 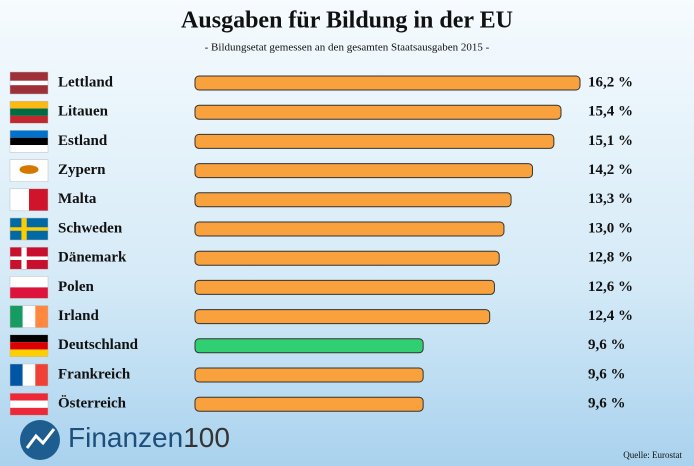 What do you see at coordinates (82, 170) in the screenshot?
I see `category-label: Zypern` at bounding box center [82, 170].